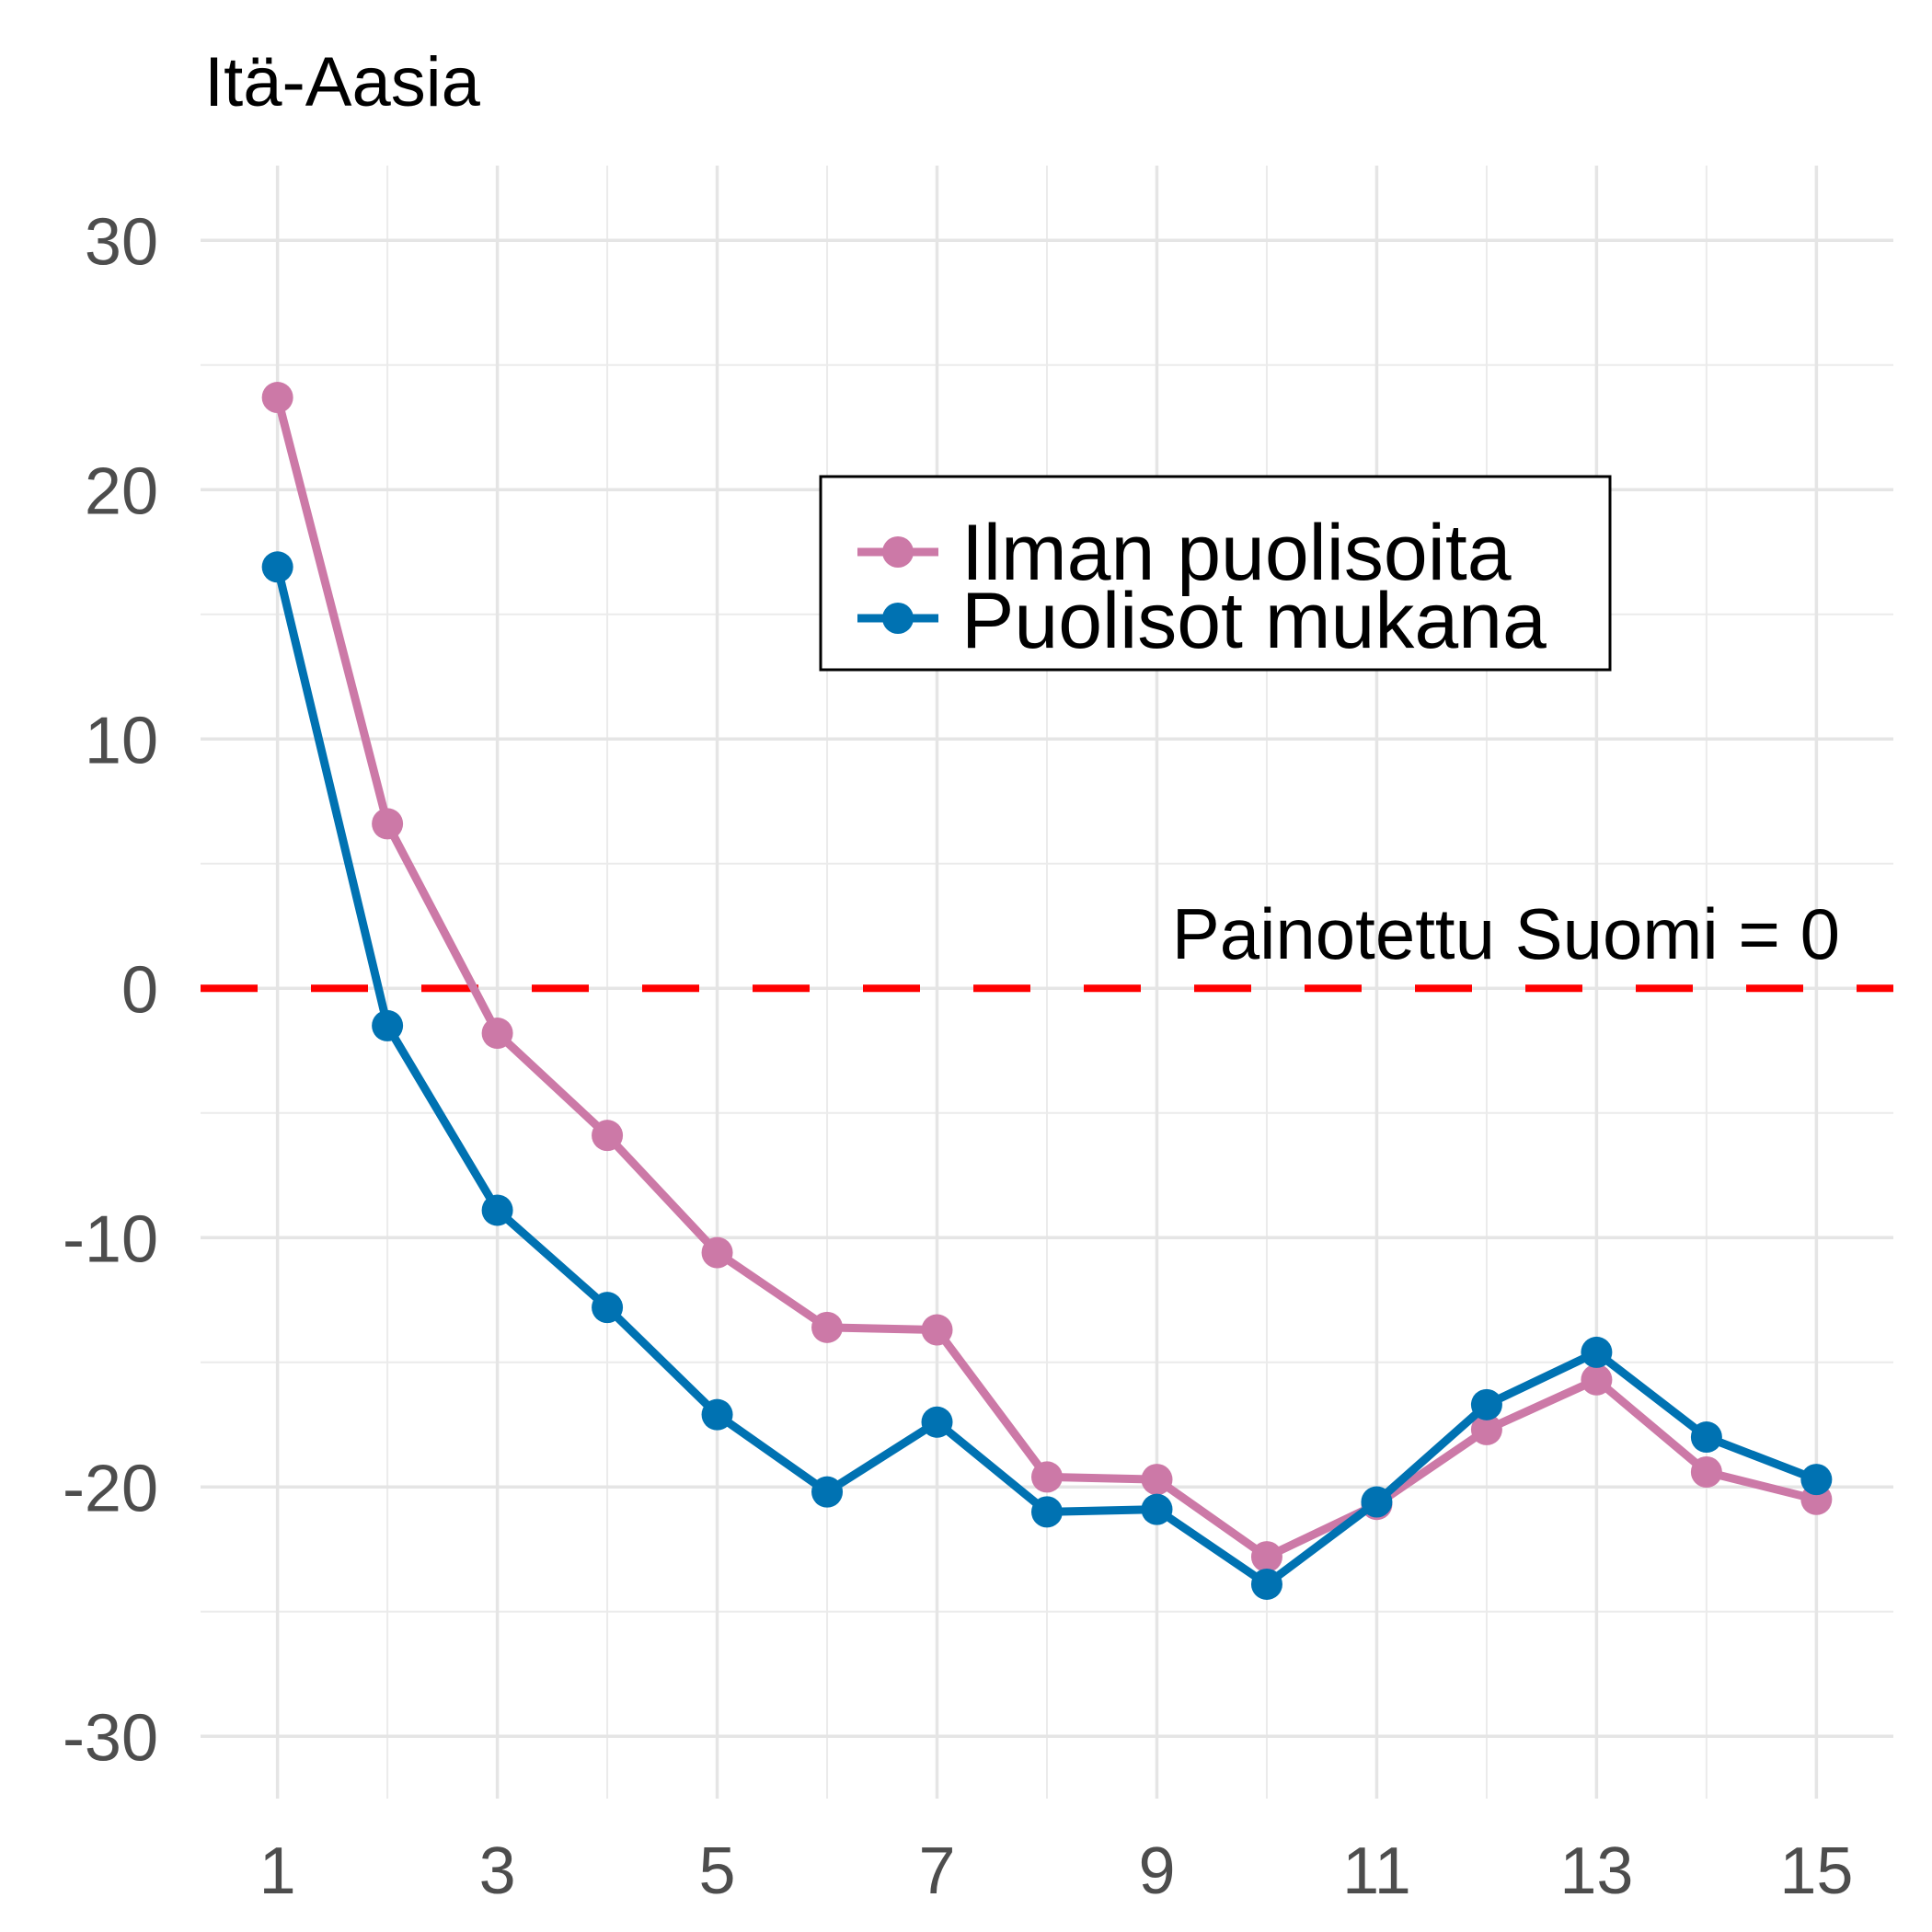 This screenshot has height=1932, width=1932. What do you see at coordinates (277, 398) in the screenshot?
I see `data-point-s0-x1` at bounding box center [277, 398].